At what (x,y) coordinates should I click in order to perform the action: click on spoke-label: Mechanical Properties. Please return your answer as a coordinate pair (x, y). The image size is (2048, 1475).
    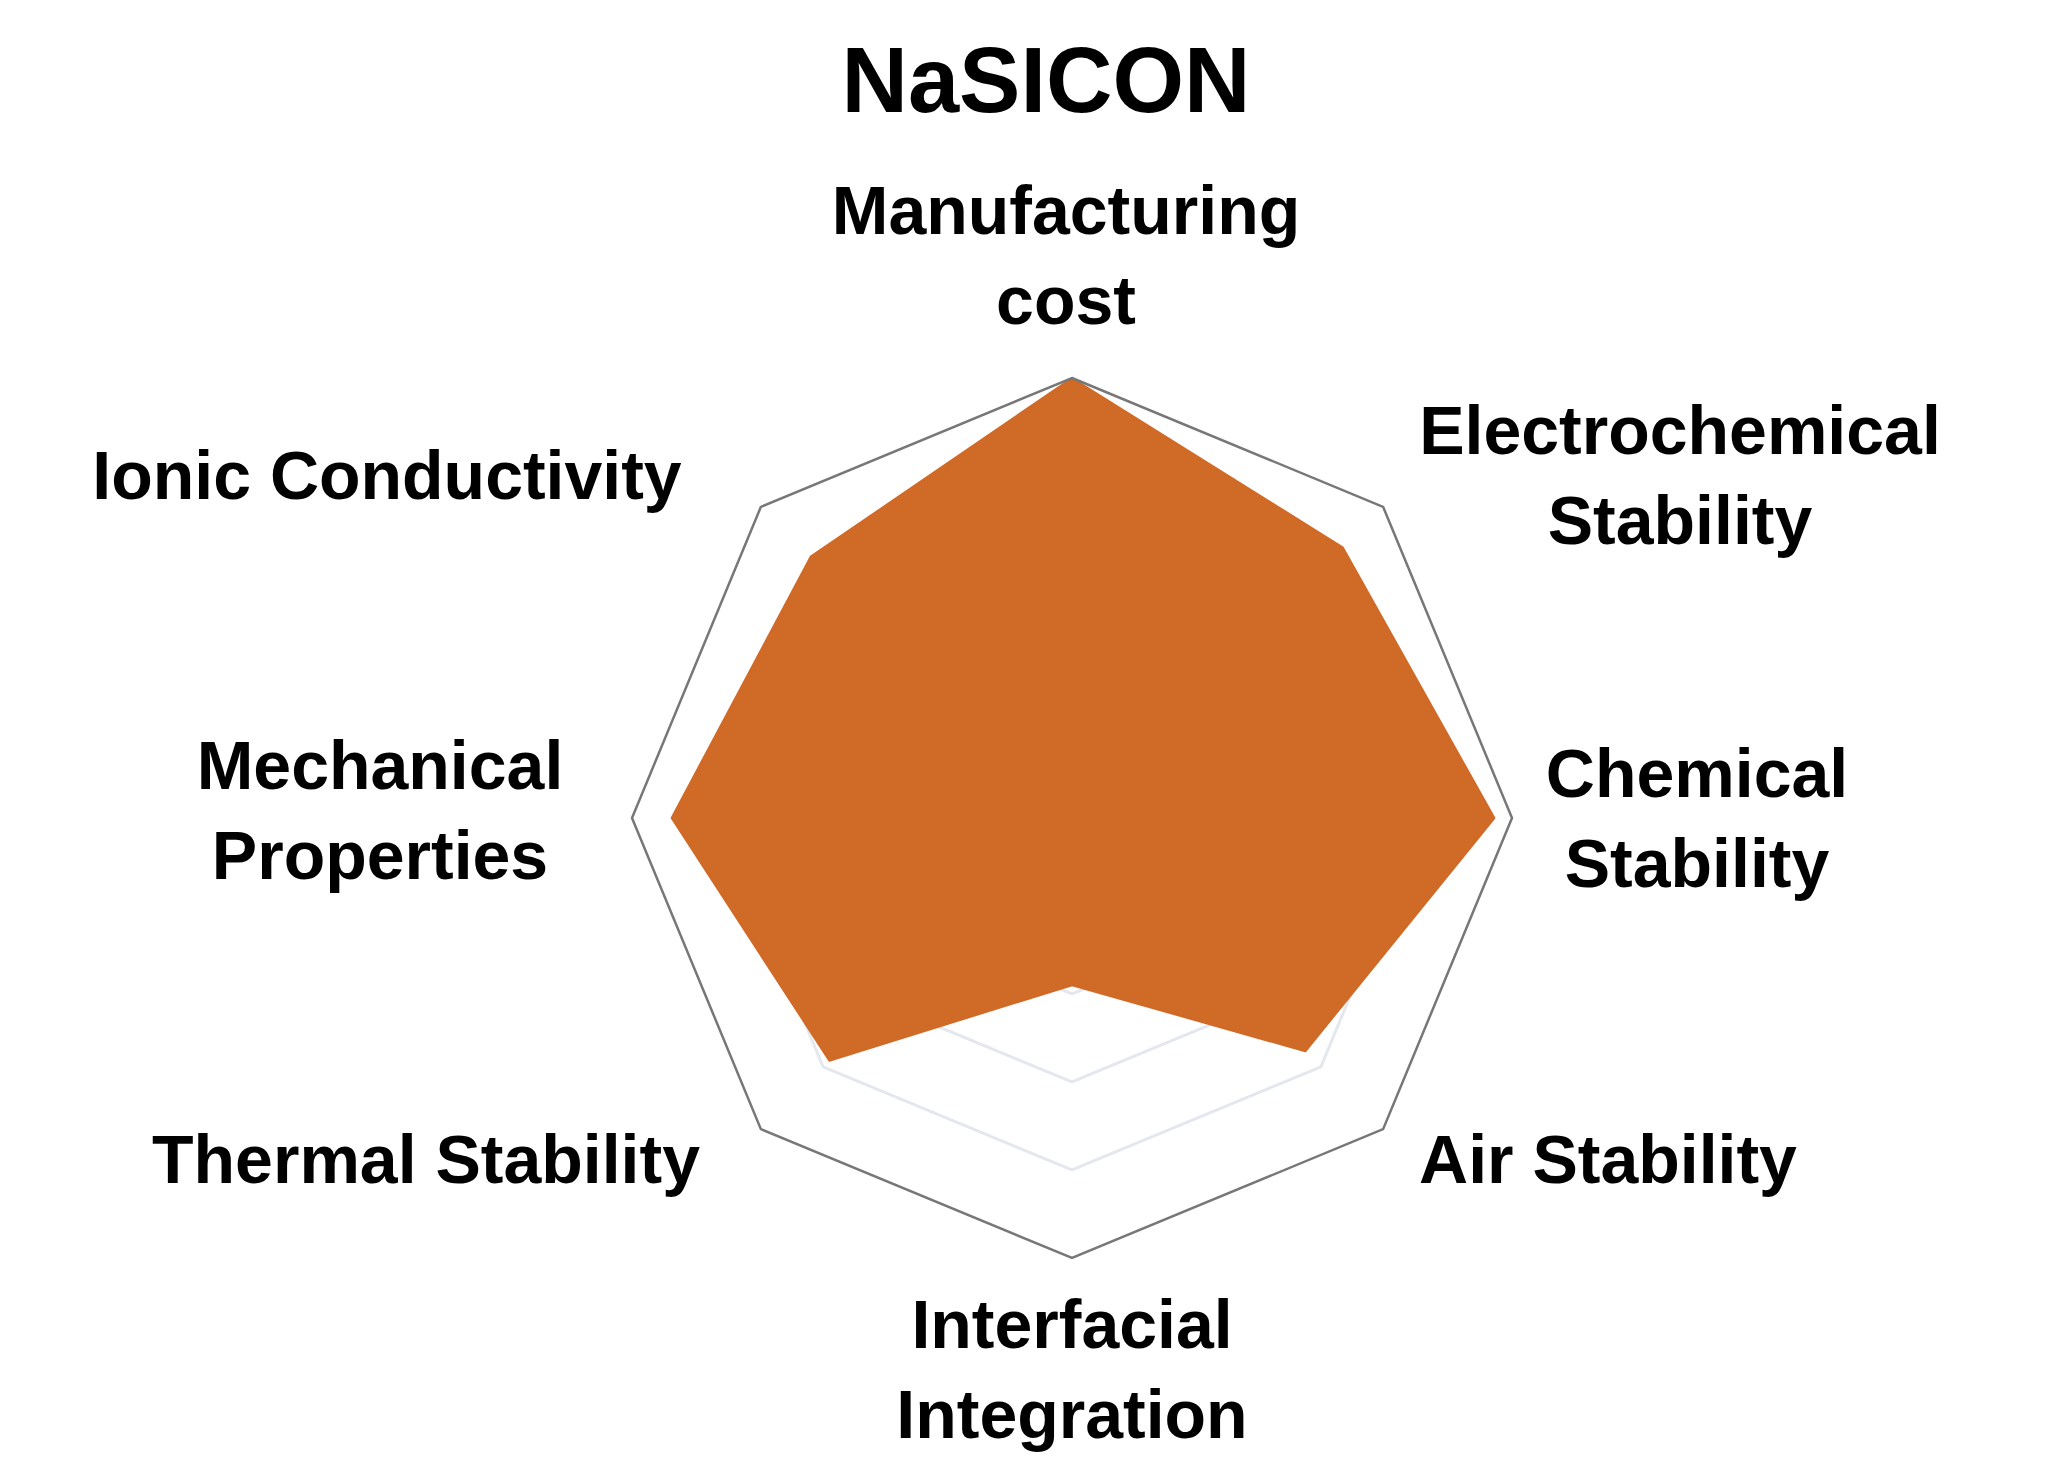
    Looking at the image, I should click on (380, 809).